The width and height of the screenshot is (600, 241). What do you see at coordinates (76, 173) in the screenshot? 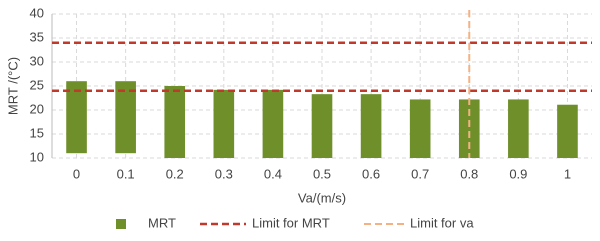
I see `x-tick-label: 0` at bounding box center [76, 173].